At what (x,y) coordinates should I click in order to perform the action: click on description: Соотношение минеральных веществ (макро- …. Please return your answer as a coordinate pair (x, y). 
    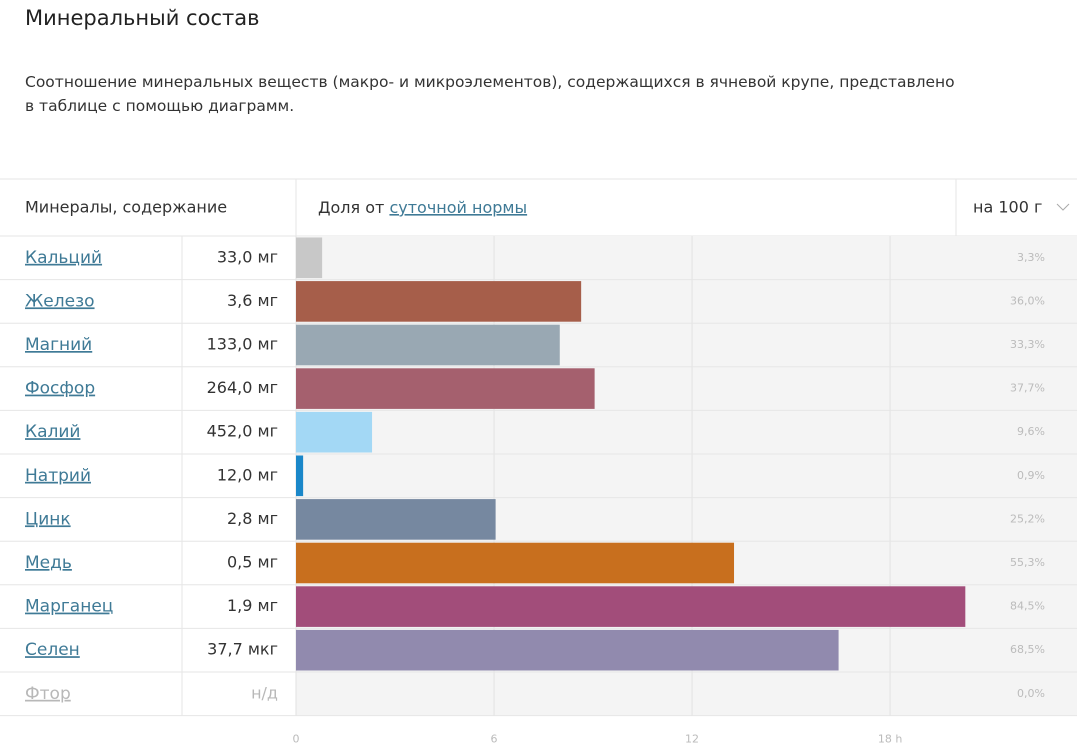
    Looking at the image, I should click on (490, 94).